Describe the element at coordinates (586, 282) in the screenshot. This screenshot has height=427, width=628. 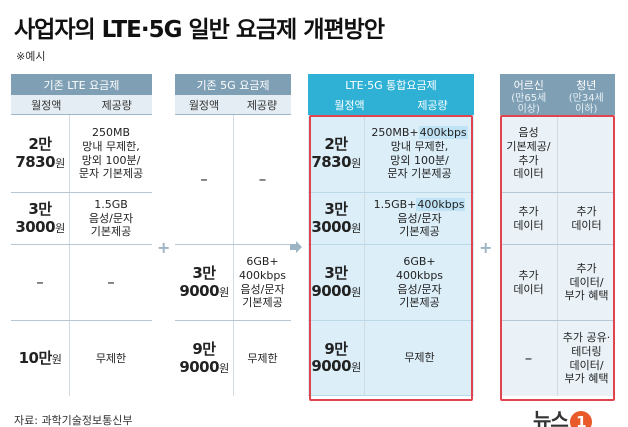
I see `youth-cell: 추가 데이터/ 부가 혜택` at that location.